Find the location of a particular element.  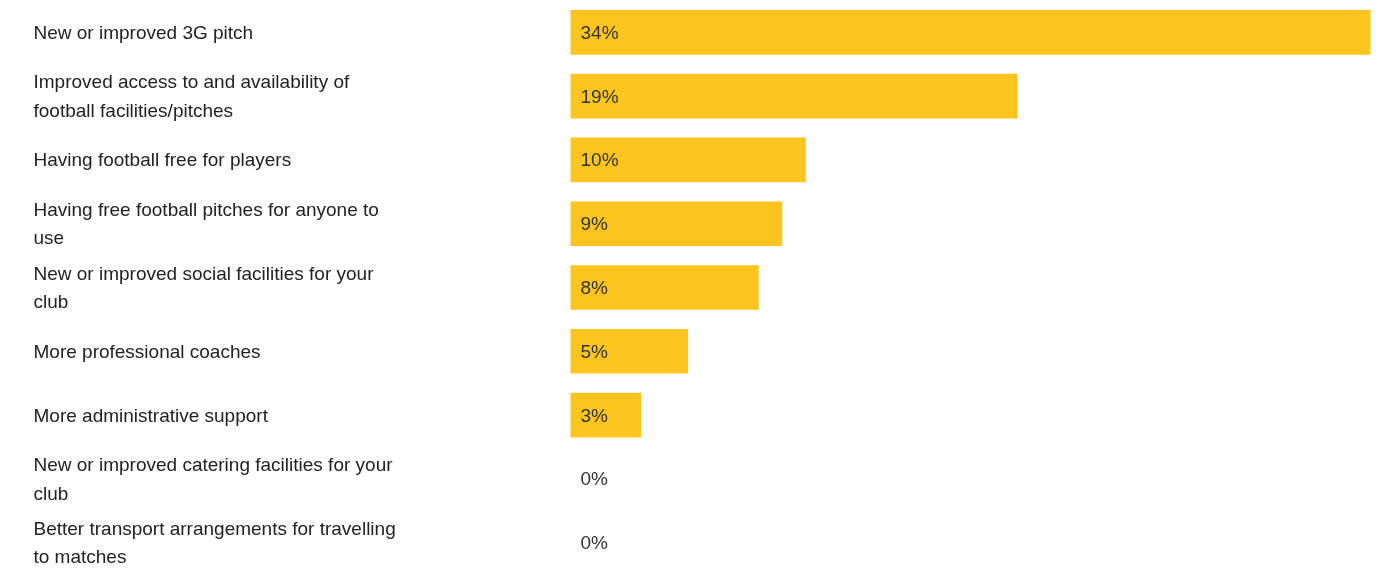

y-tick-label: More administrative support is located at coordinates (151, 415).